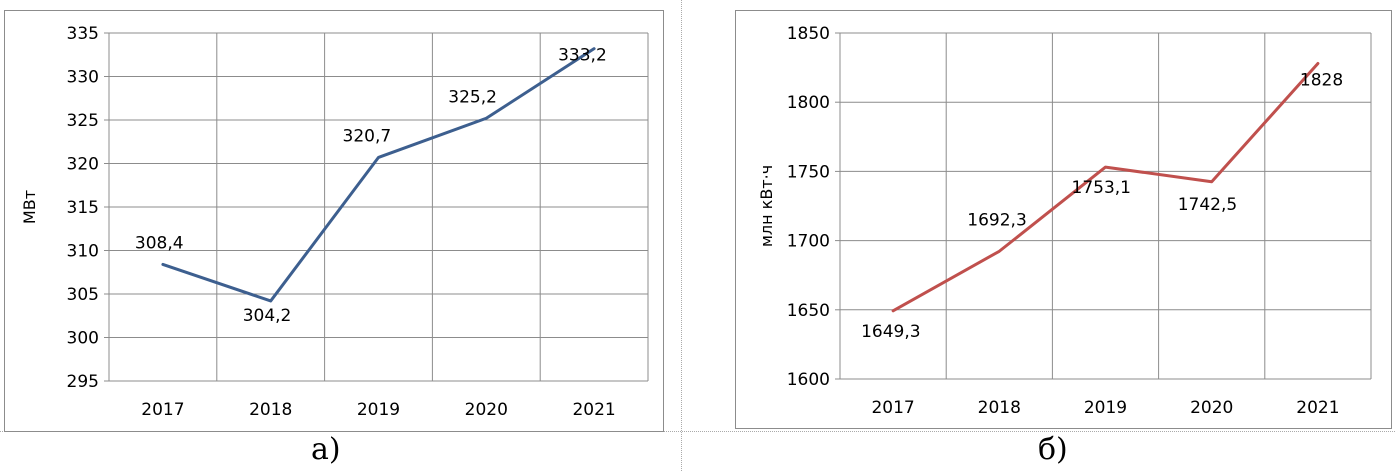  Describe the element at coordinates (1317, 408) in the screenshot. I see `chart-b-x-tick-label: 2021` at that location.